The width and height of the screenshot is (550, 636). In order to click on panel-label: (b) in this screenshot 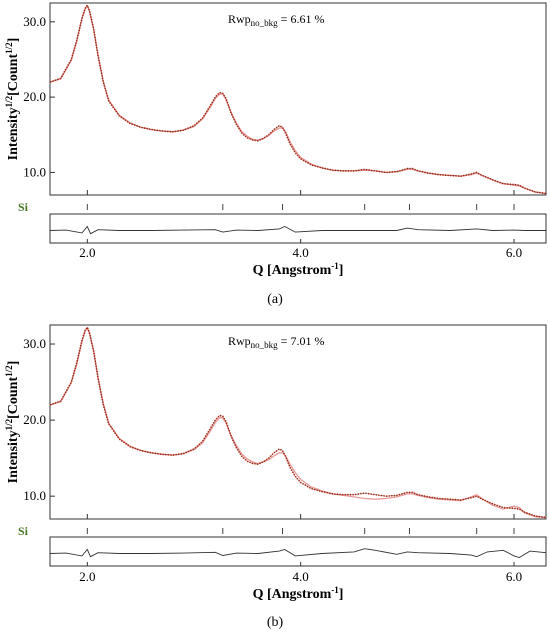, I will do `click(275, 622)`.